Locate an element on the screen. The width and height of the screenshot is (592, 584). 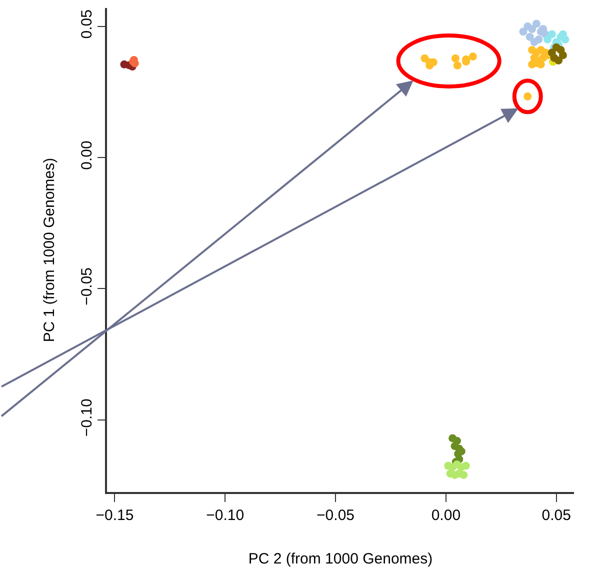
x-tick-label: 0.05 is located at coordinates (556, 515).